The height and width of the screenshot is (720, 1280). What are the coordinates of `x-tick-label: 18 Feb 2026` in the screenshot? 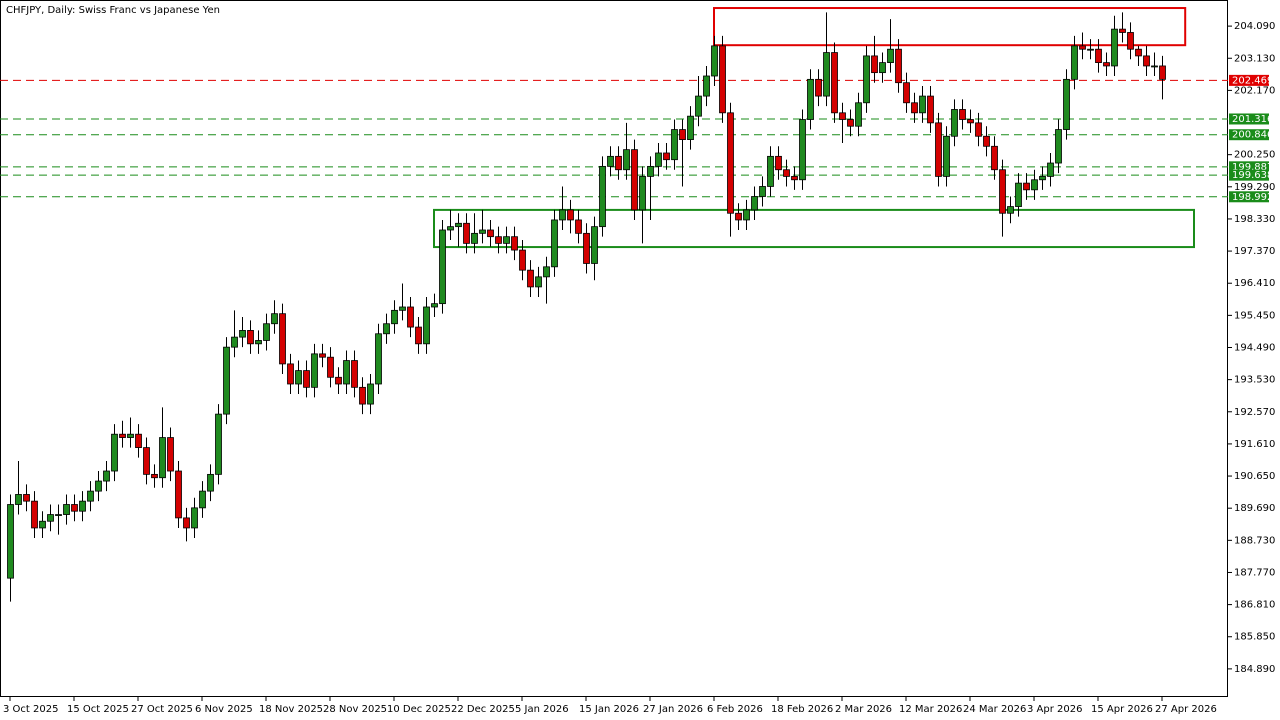 It's located at (802, 709).